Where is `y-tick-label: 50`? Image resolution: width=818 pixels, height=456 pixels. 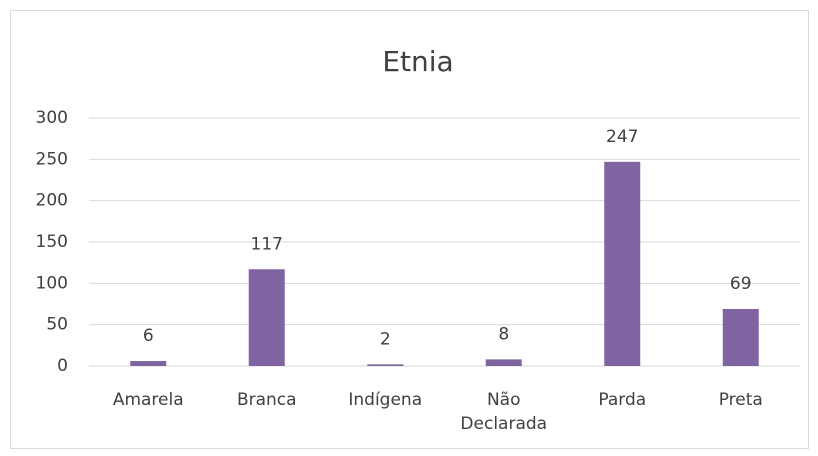
y-tick-label: 50 is located at coordinates (57, 325).